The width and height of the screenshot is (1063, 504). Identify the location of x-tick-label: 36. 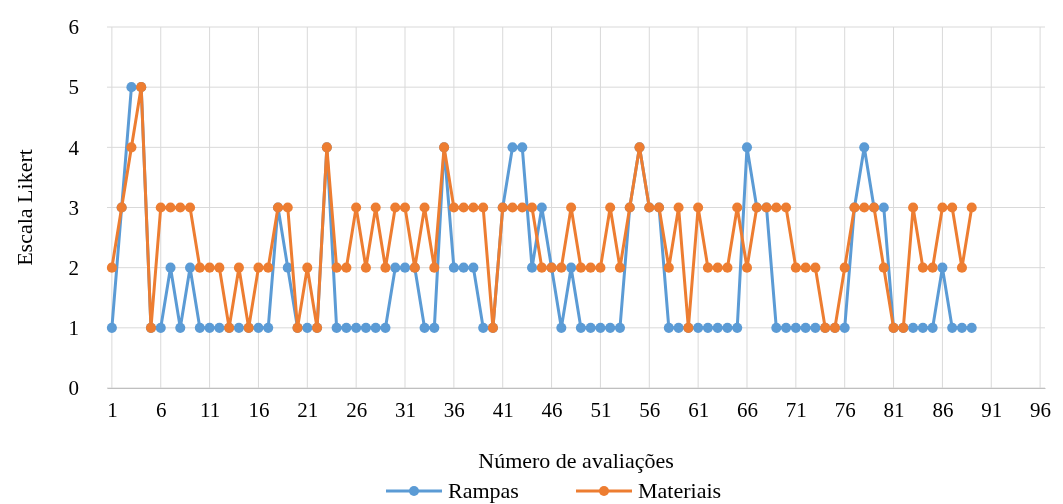
(454, 409).